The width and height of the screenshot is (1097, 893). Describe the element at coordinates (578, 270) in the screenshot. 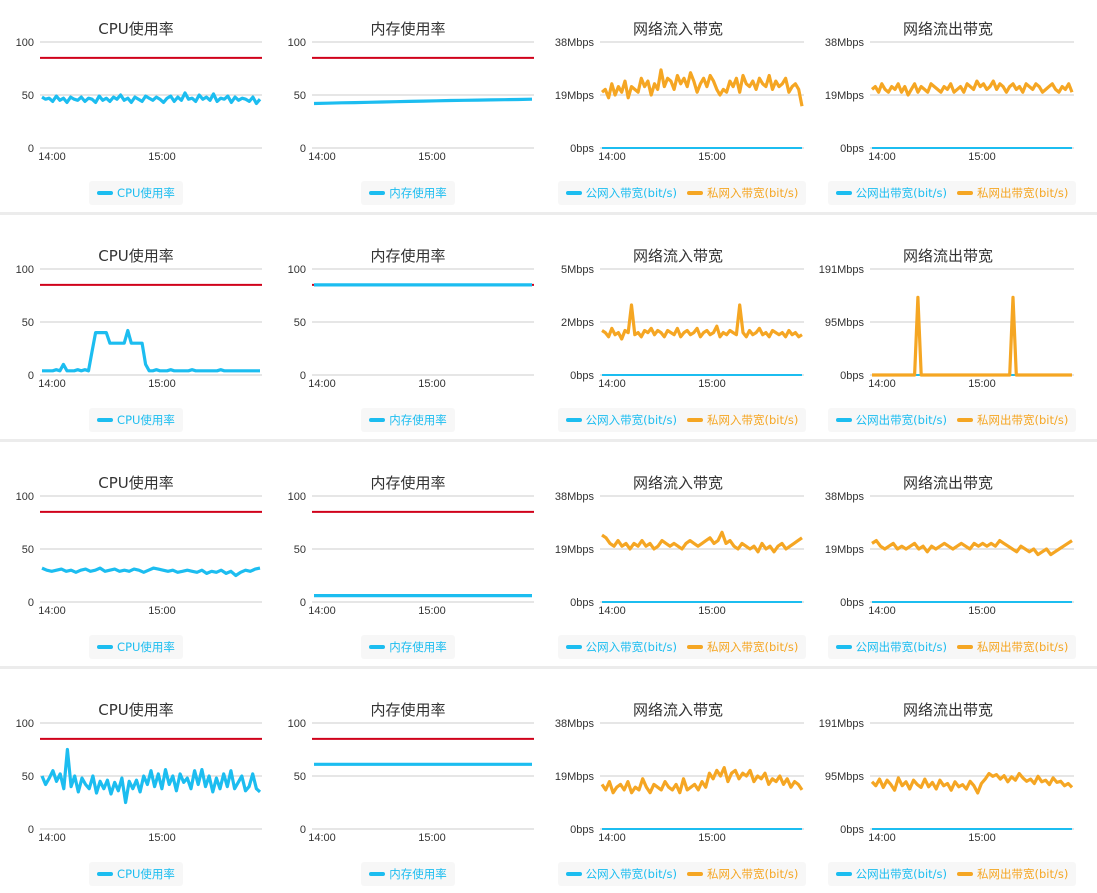

I see `y-tick-label: 5Mbps` at that location.